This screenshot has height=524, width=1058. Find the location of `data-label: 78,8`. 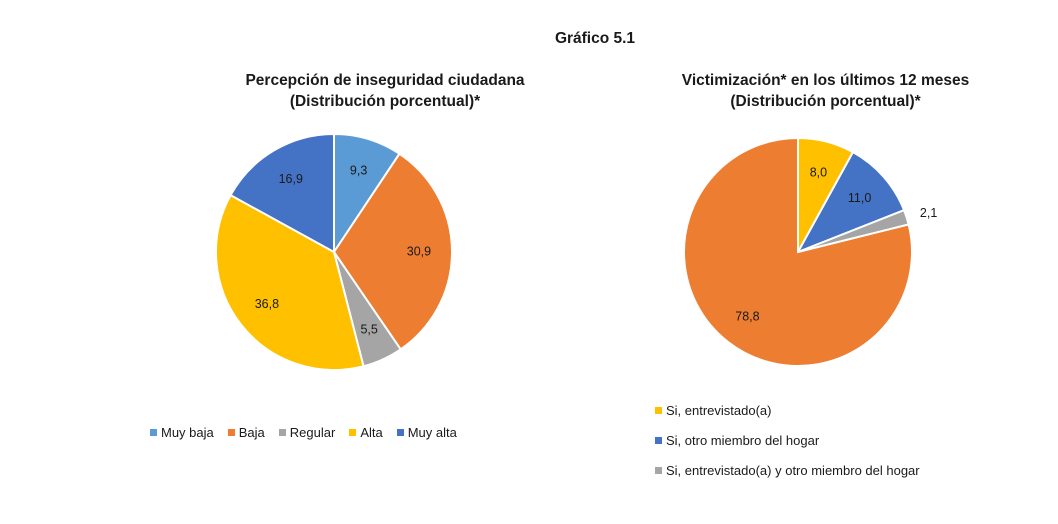

data-label: 78,8 is located at coordinates (747, 317).